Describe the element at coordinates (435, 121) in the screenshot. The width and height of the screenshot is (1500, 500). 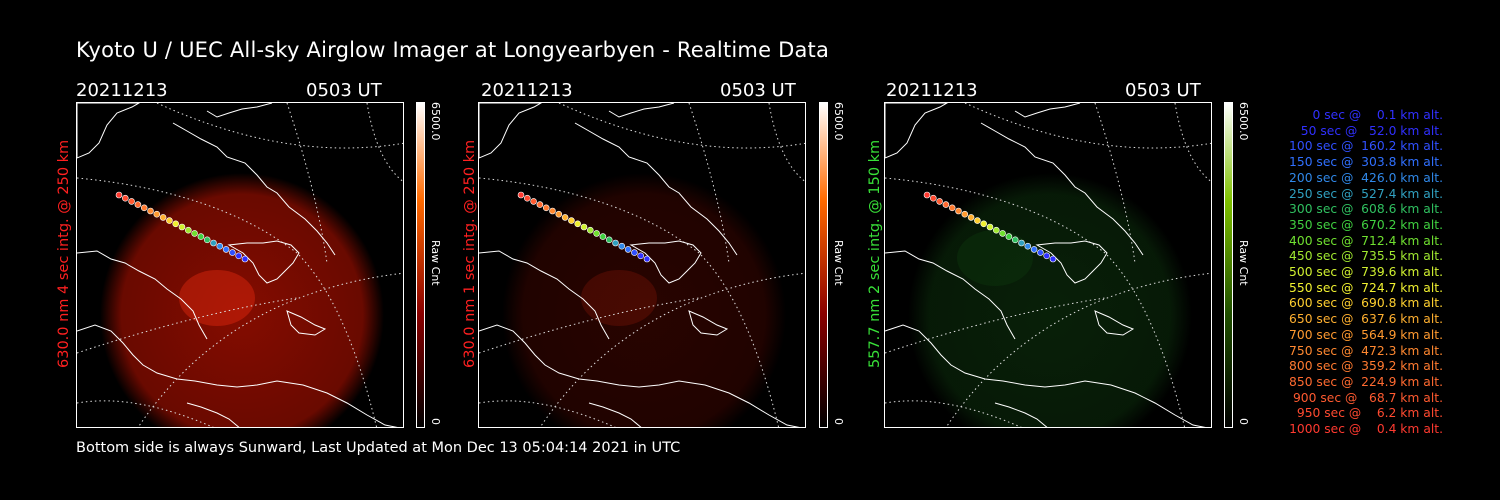
I see `panel-1-colorbar-max: 6500.0` at that location.